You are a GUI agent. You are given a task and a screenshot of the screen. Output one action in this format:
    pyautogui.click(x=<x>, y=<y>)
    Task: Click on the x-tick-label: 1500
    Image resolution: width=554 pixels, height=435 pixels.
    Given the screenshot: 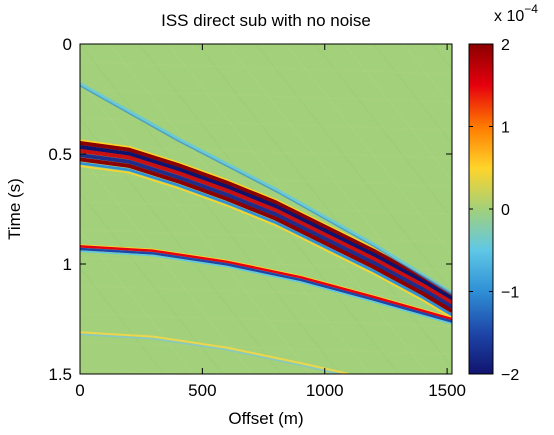 What is the action you would take?
    pyautogui.click(x=447, y=390)
    